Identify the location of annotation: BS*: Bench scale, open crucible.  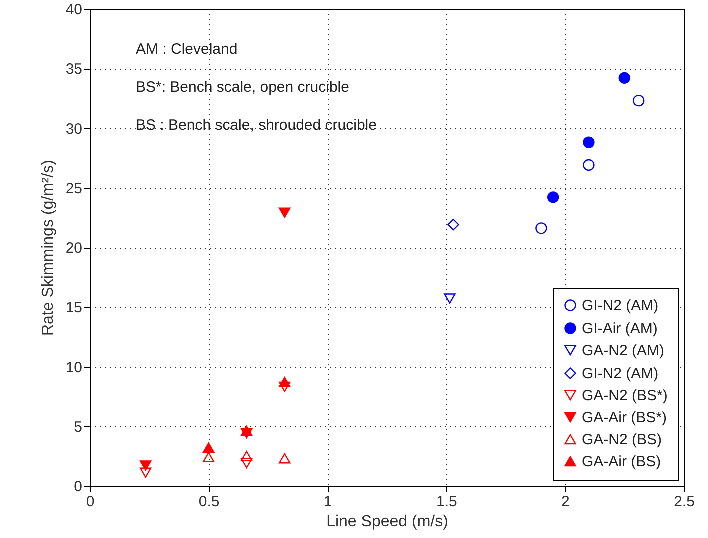
(243, 87).